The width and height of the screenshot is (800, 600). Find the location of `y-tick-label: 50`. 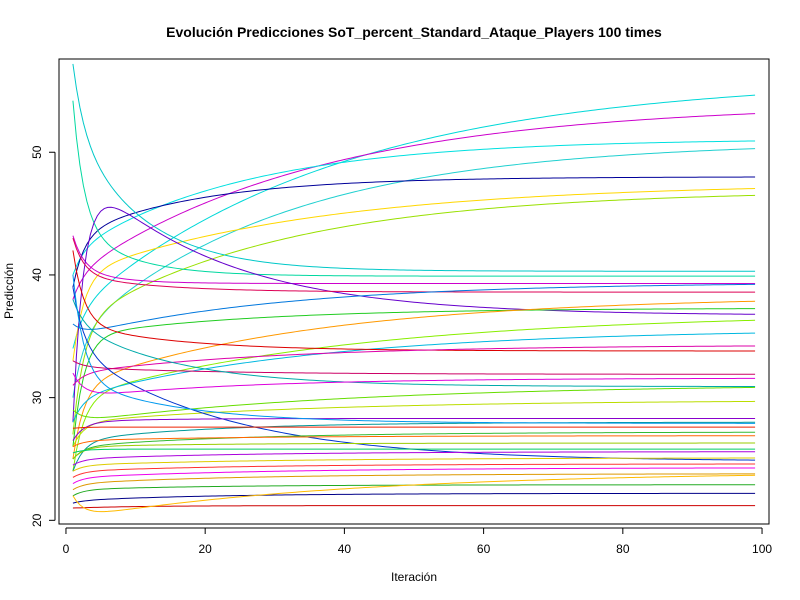

y-tick-label: 50 is located at coordinates (37, 152).